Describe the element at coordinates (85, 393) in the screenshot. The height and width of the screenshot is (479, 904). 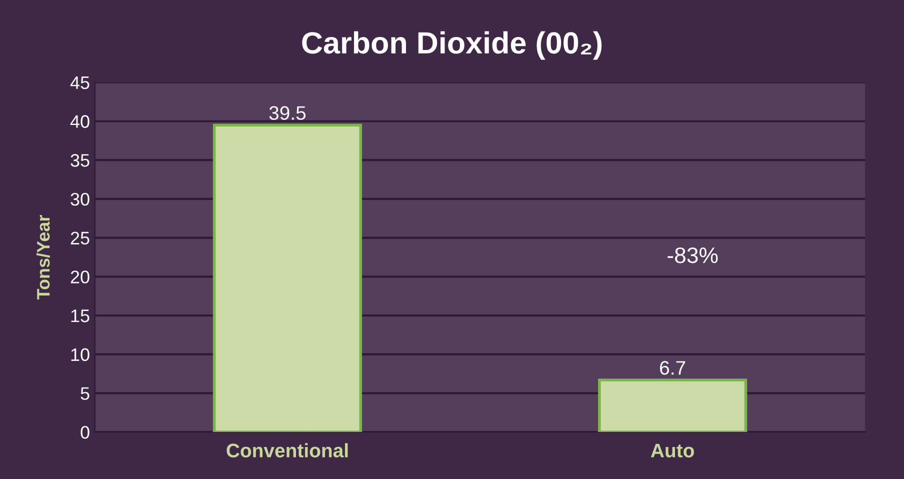
I see `y-tick-label: 5` at that location.